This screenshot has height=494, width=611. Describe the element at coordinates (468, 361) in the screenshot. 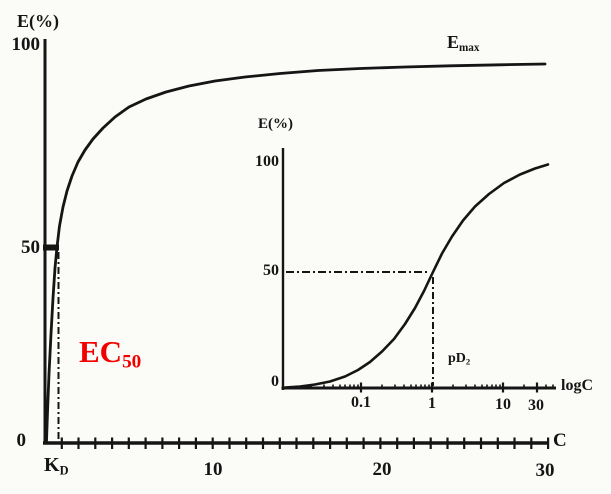

I see `pd2-subscript: 2` at that location.